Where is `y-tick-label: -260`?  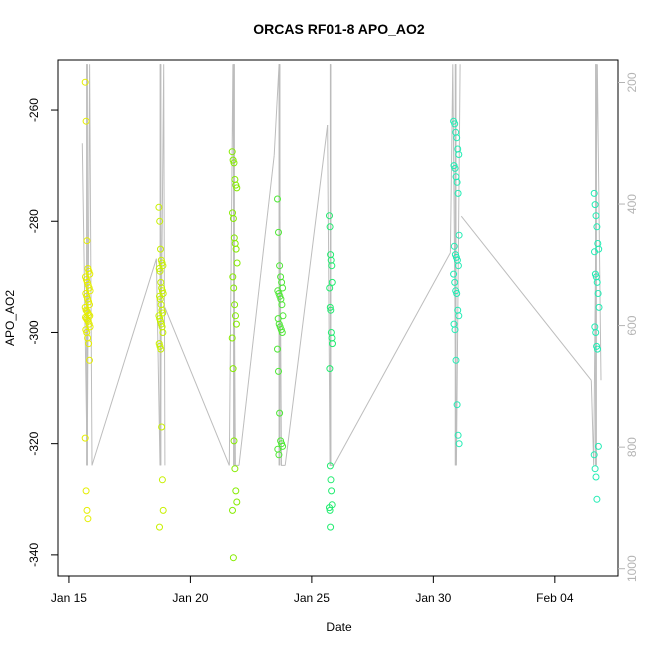
y-tick-label: -260 is located at coordinates (34, 110).